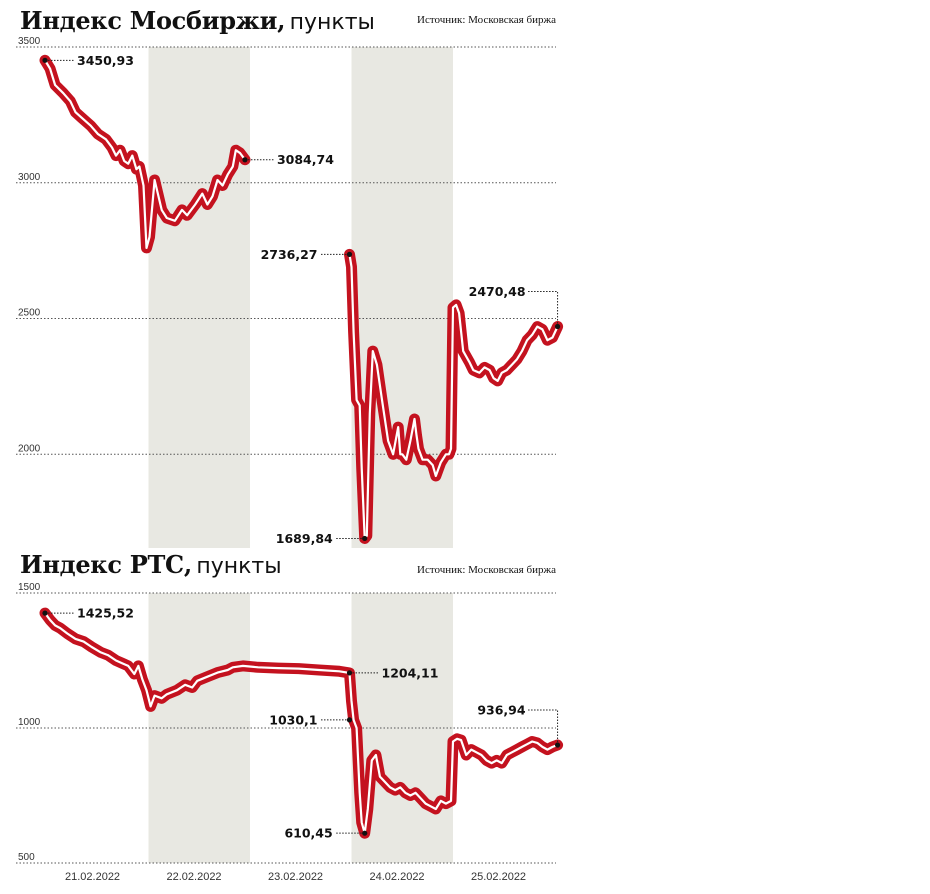  What do you see at coordinates (486, 570) in the screenshot?
I see `chart2-source: Источник: Московская биржа` at bounding box center [486, 570].